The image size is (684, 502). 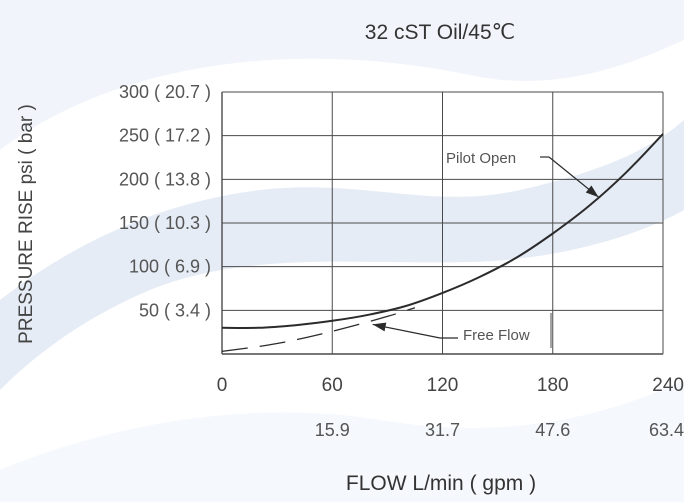 I want to click on x-tick-sublabel: 63.4, so click(x=666, y=430).